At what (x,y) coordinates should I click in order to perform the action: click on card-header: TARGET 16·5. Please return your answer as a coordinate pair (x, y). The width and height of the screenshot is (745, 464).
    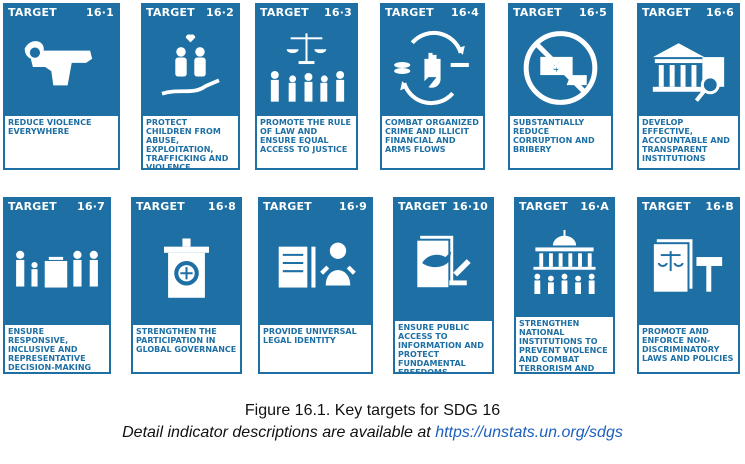
    Looking at the image, I should click on (560, 12).